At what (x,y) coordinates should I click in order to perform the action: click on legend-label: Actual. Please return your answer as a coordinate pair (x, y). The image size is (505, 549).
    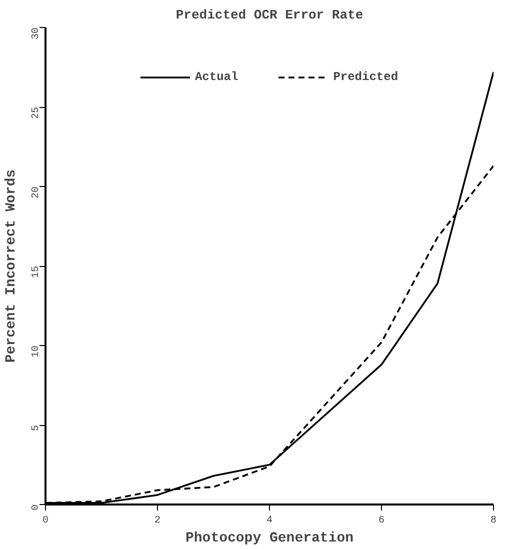
    Looking at the image, I should click on (216, 77).